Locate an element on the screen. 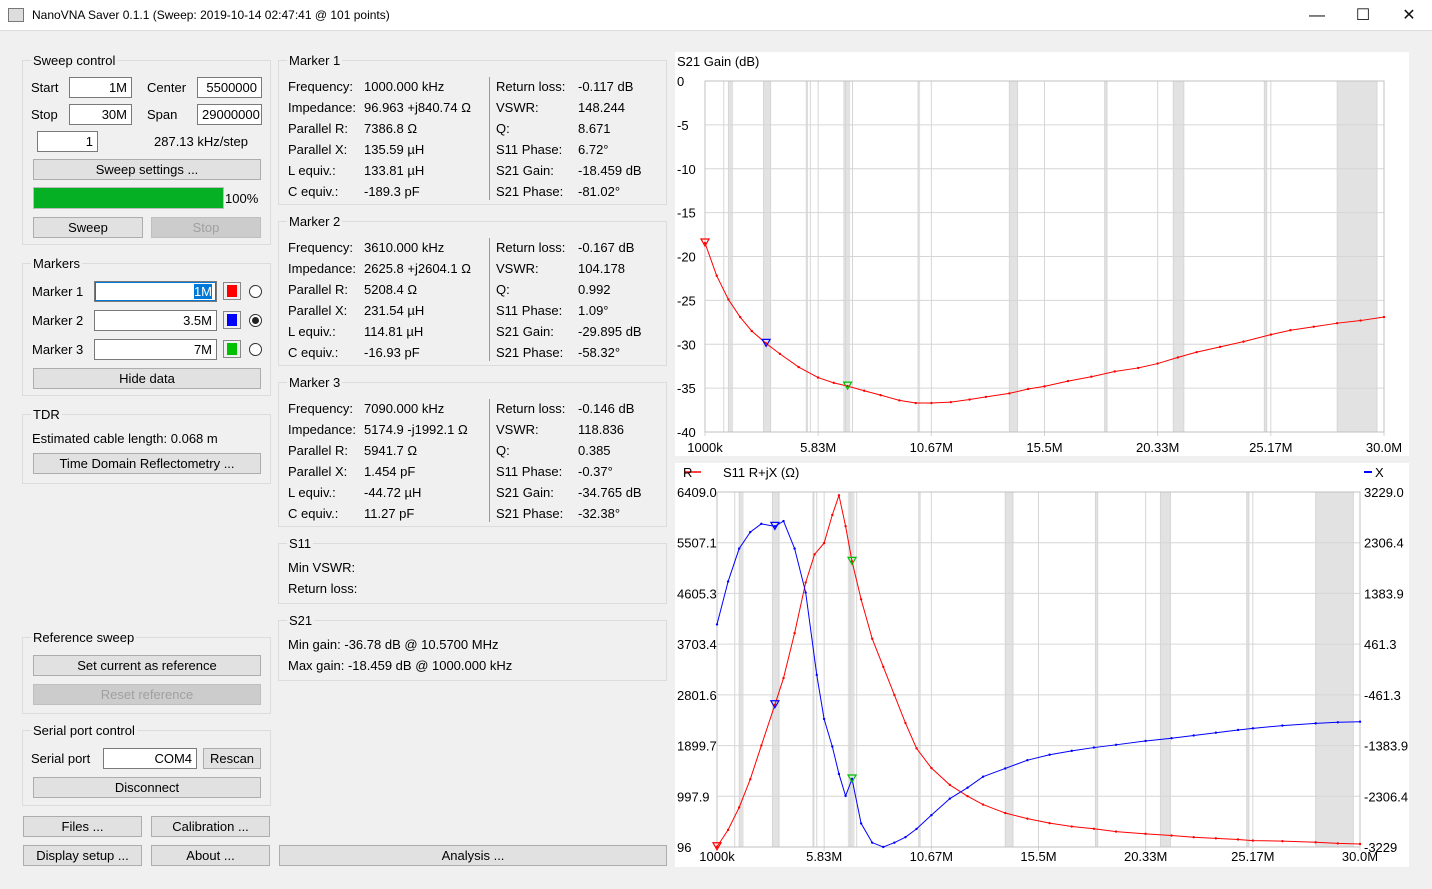 This screenshot has width=1432, height=889. hide-data-button: Hide data is located at coordinates (147, 378).